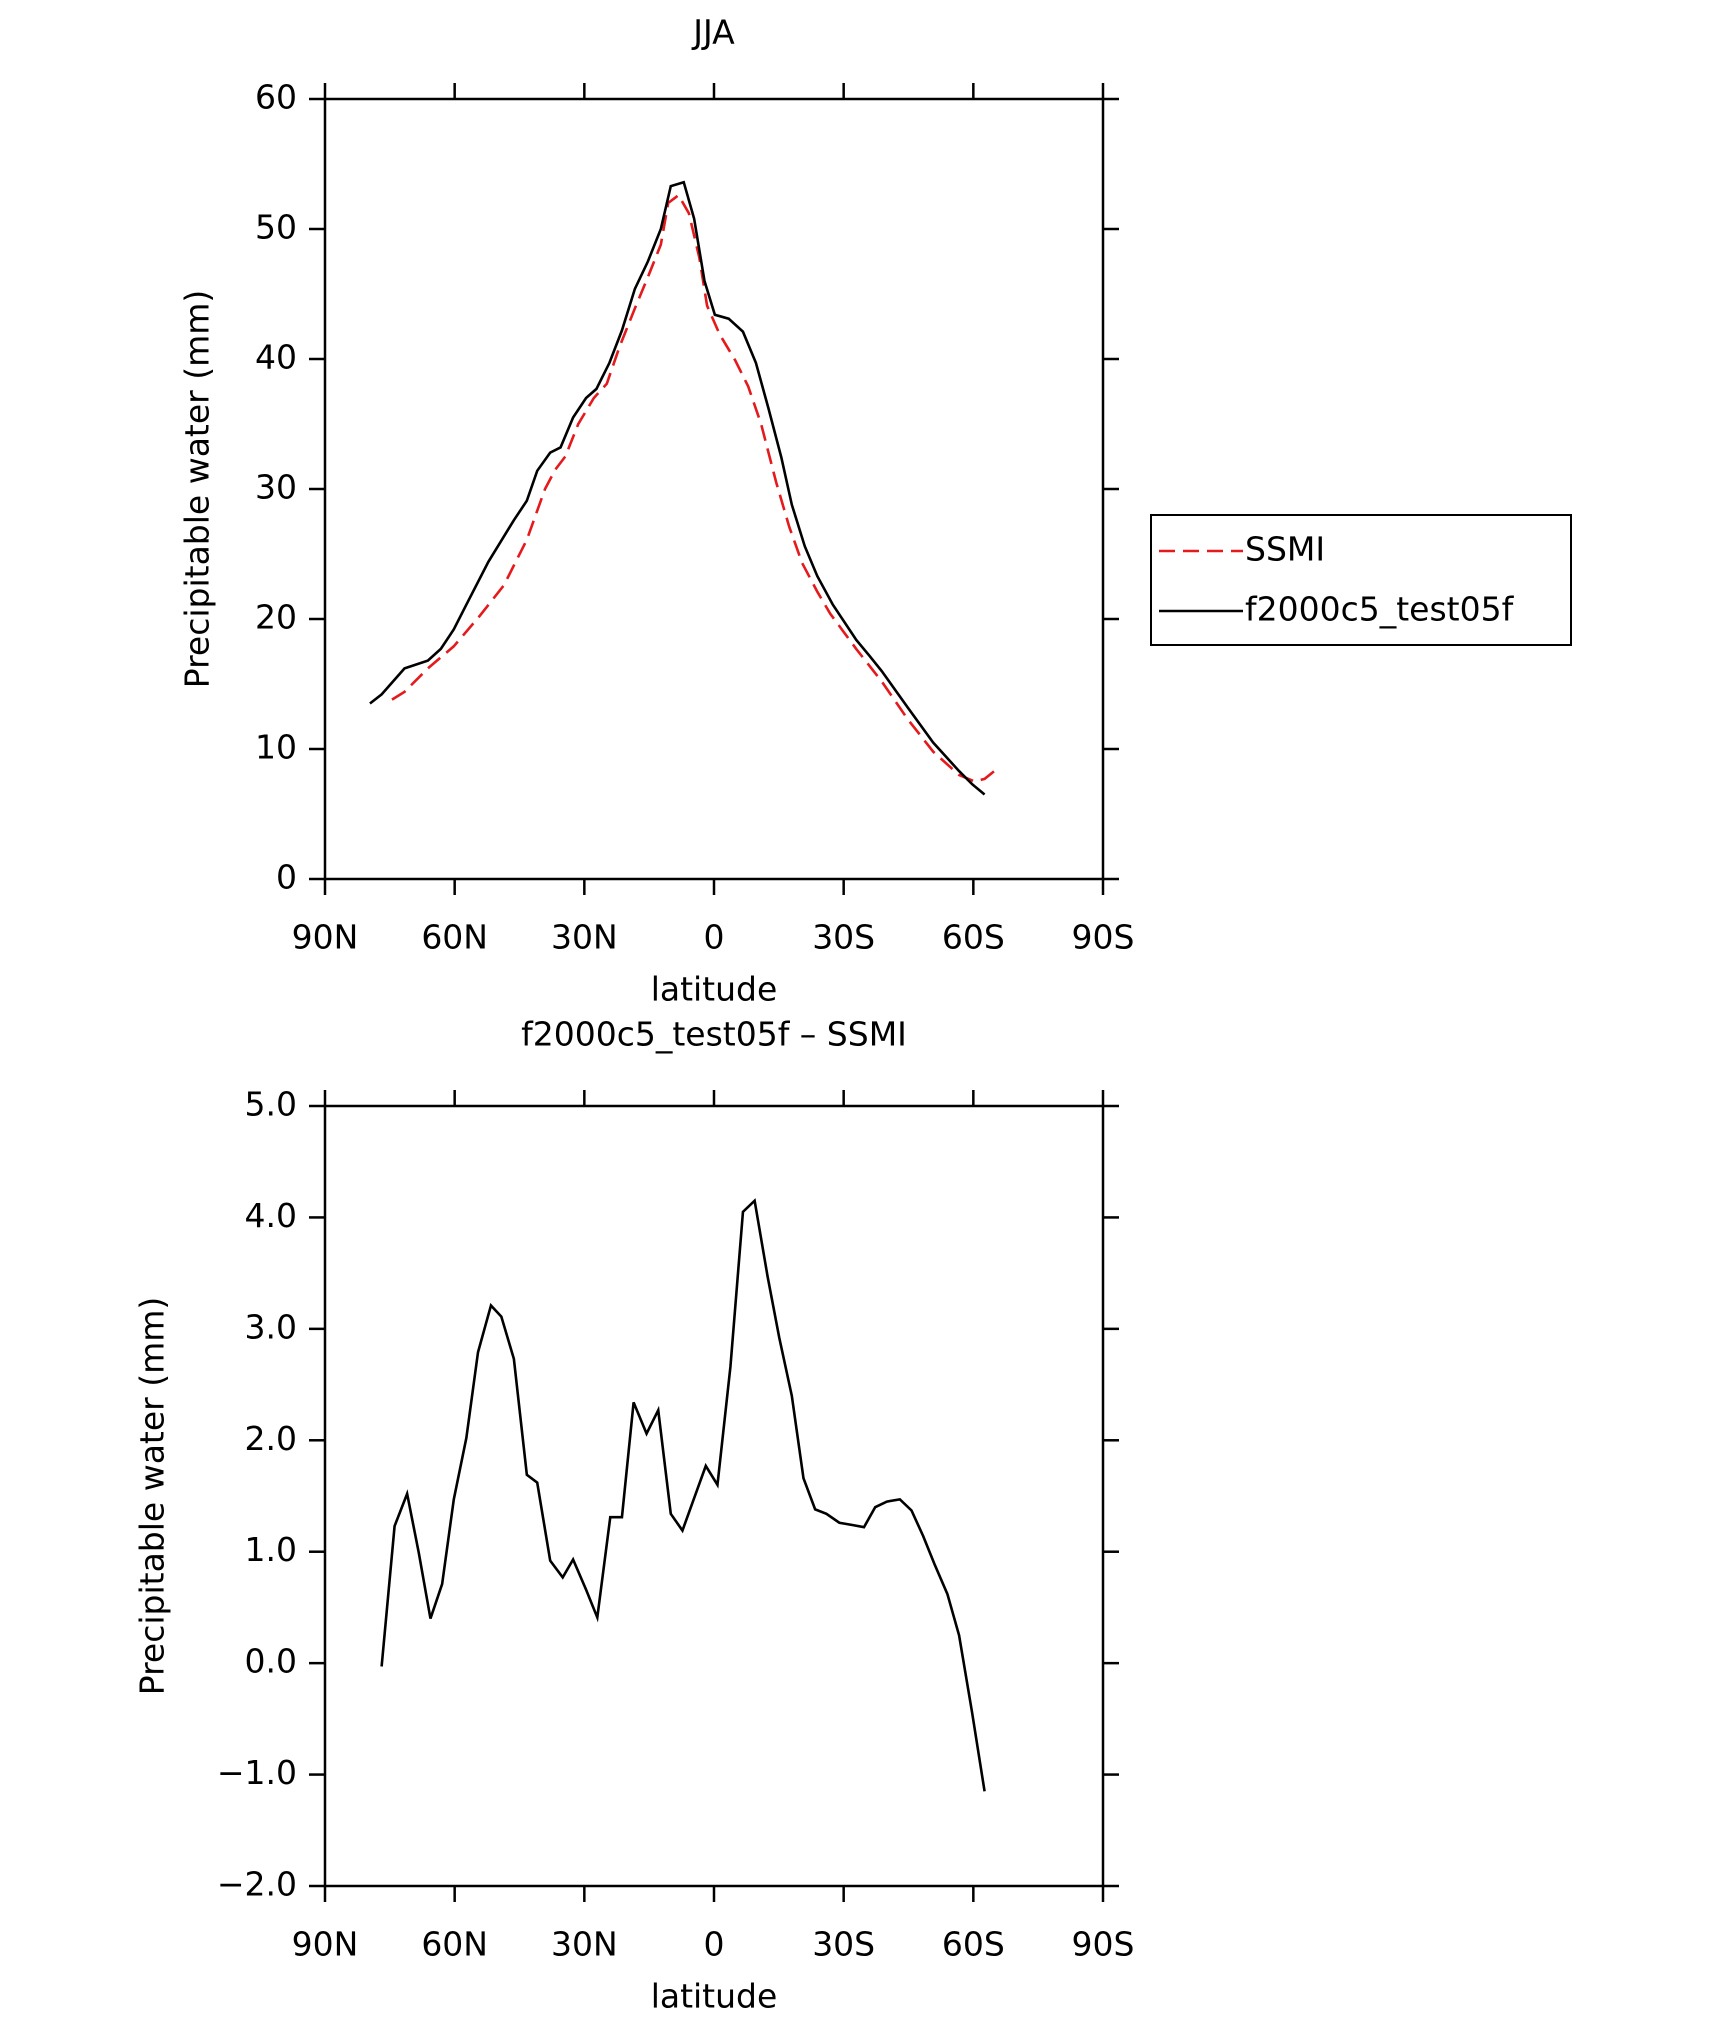  What do you see at coordinates (271, 1661) in the screenshot?
I see `y-tick-label: 0.0` at bounding box center [271, 1661].